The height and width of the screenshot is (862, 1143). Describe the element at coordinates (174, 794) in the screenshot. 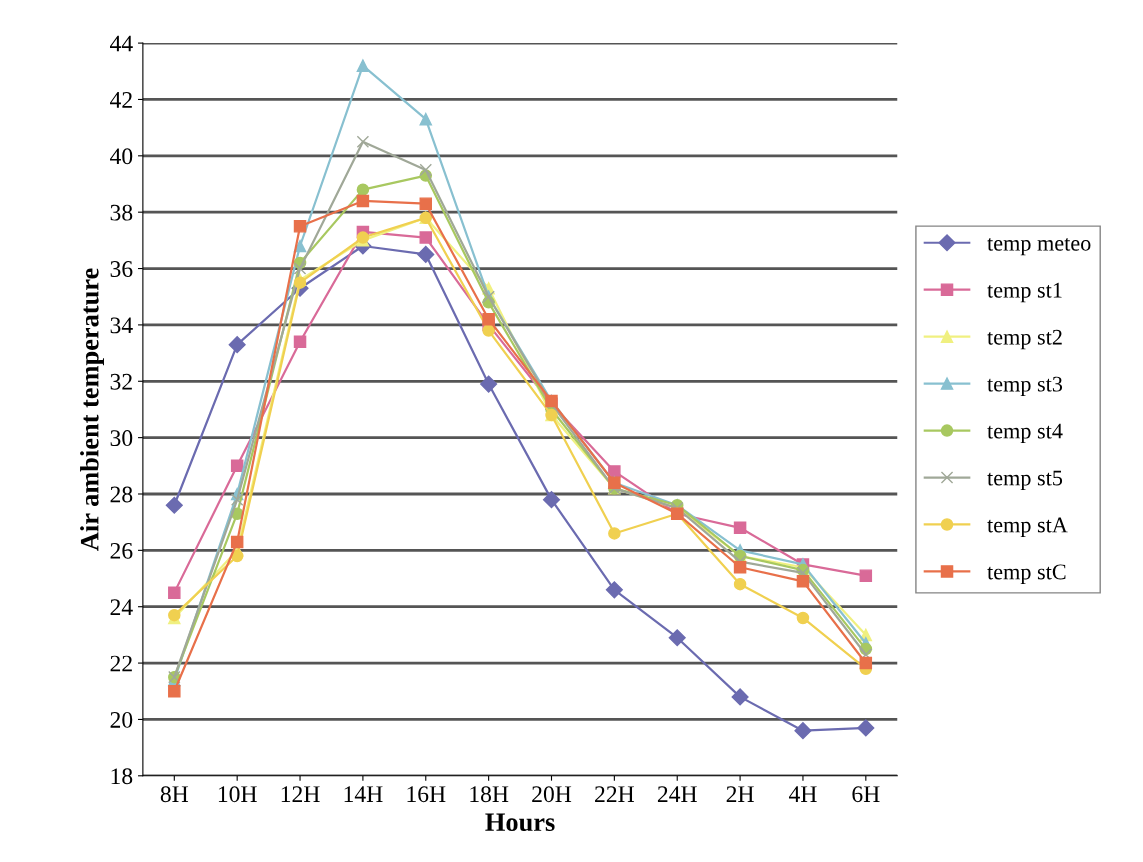

I see `x-tick-label: 8H` at that location.